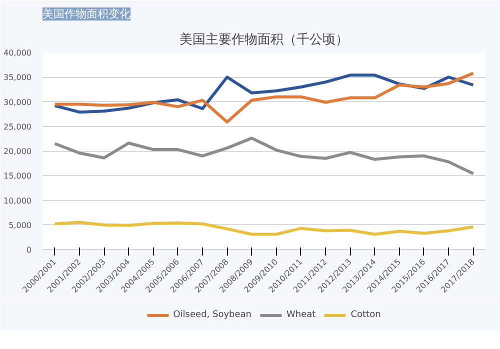 The height and width of the screenshot is (349, 500). I want to click on y-tick-label: 5,000, so click(20, 225).